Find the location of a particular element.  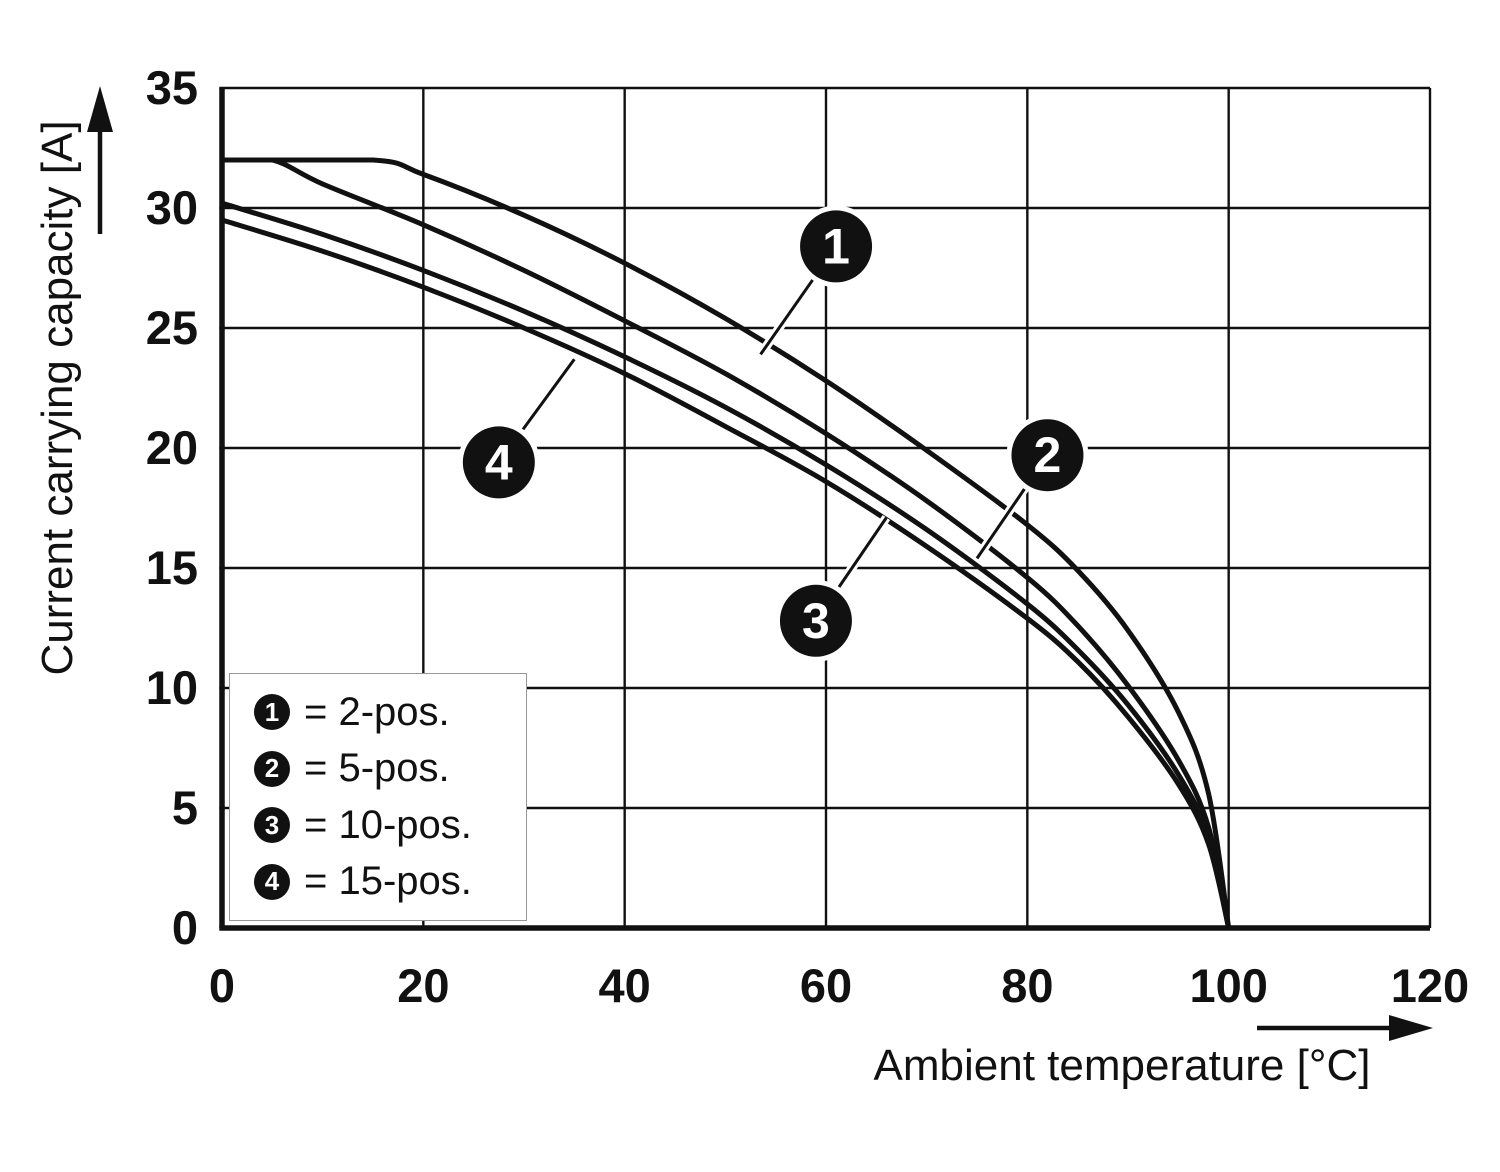

legend: 1 = 2-pos. 2 = 5-pos. 3 = 10-pos. 4 = 15-pos. is located at coordinates (378, 797).